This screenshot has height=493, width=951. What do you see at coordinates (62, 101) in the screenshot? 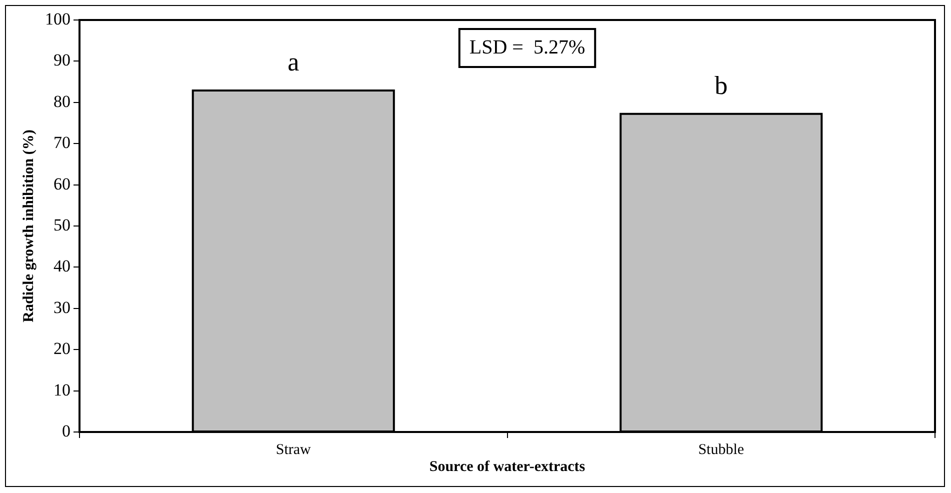
I see `y-tick-label: 80` at bounding box center [62, 101].